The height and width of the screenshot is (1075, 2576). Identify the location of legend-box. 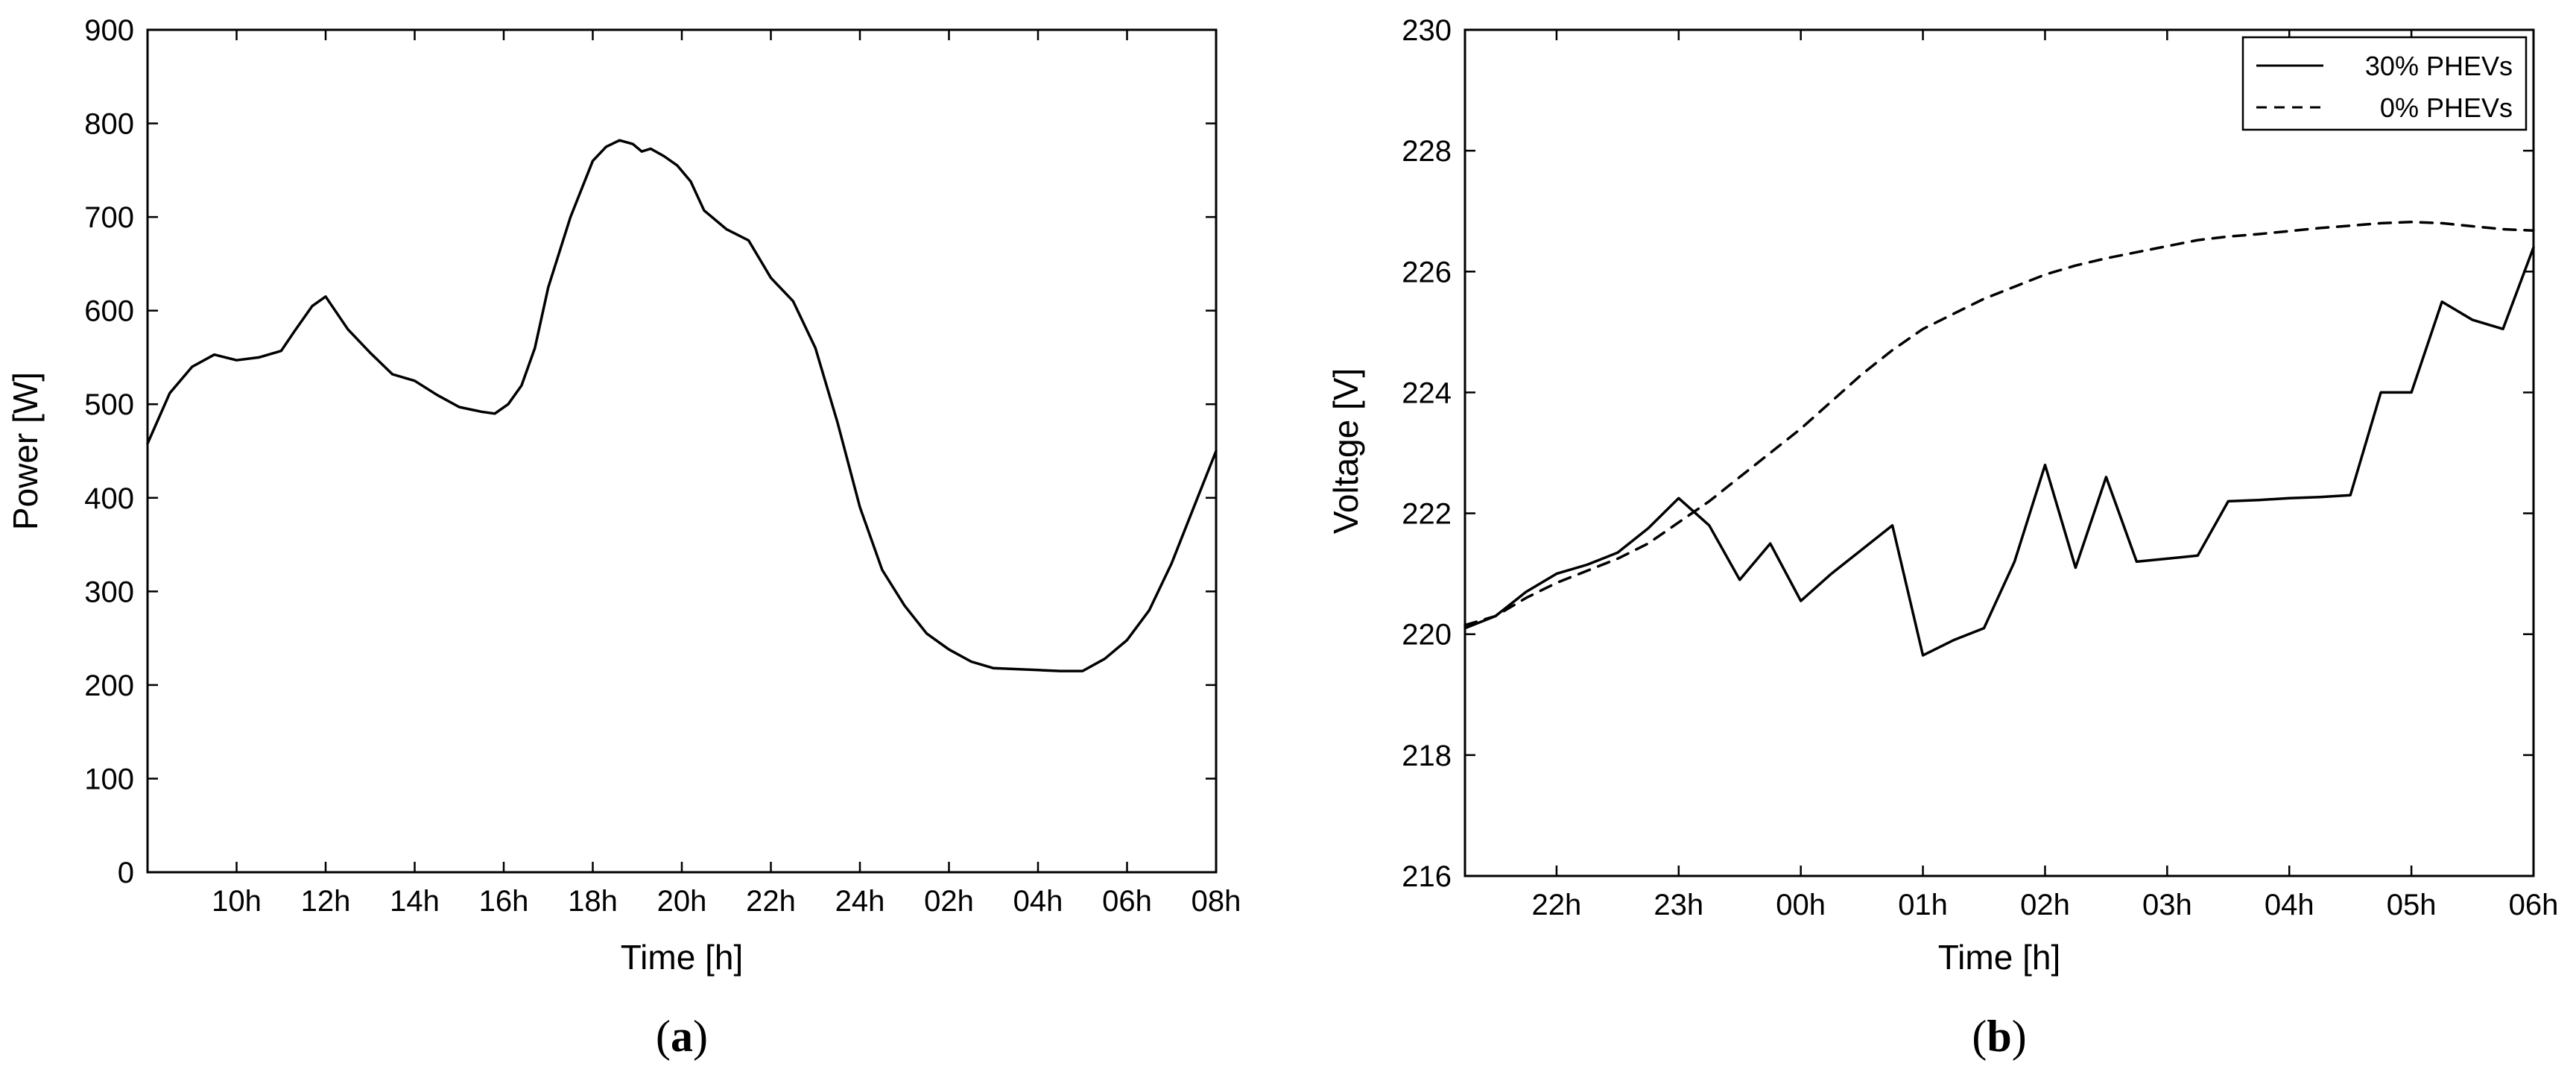
(2384, 83).